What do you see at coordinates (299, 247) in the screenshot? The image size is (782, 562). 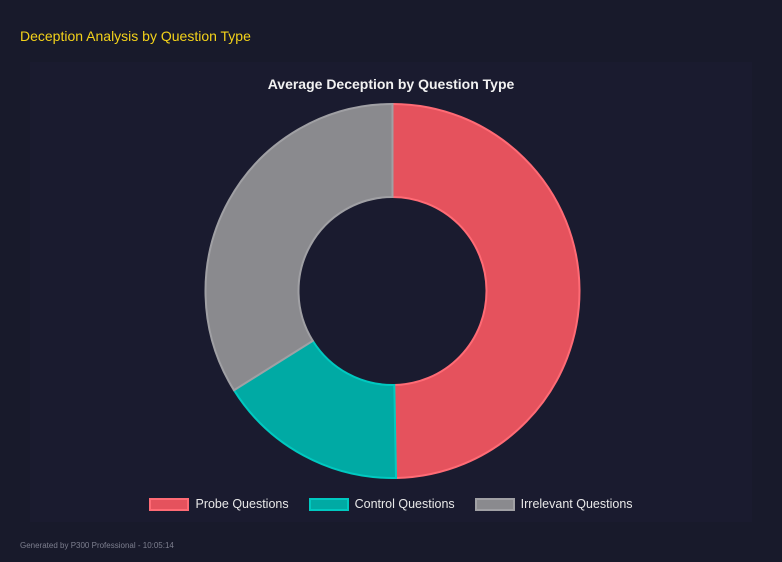 I see `slice-irrelevant-questions` at bounding box center [299, 247].